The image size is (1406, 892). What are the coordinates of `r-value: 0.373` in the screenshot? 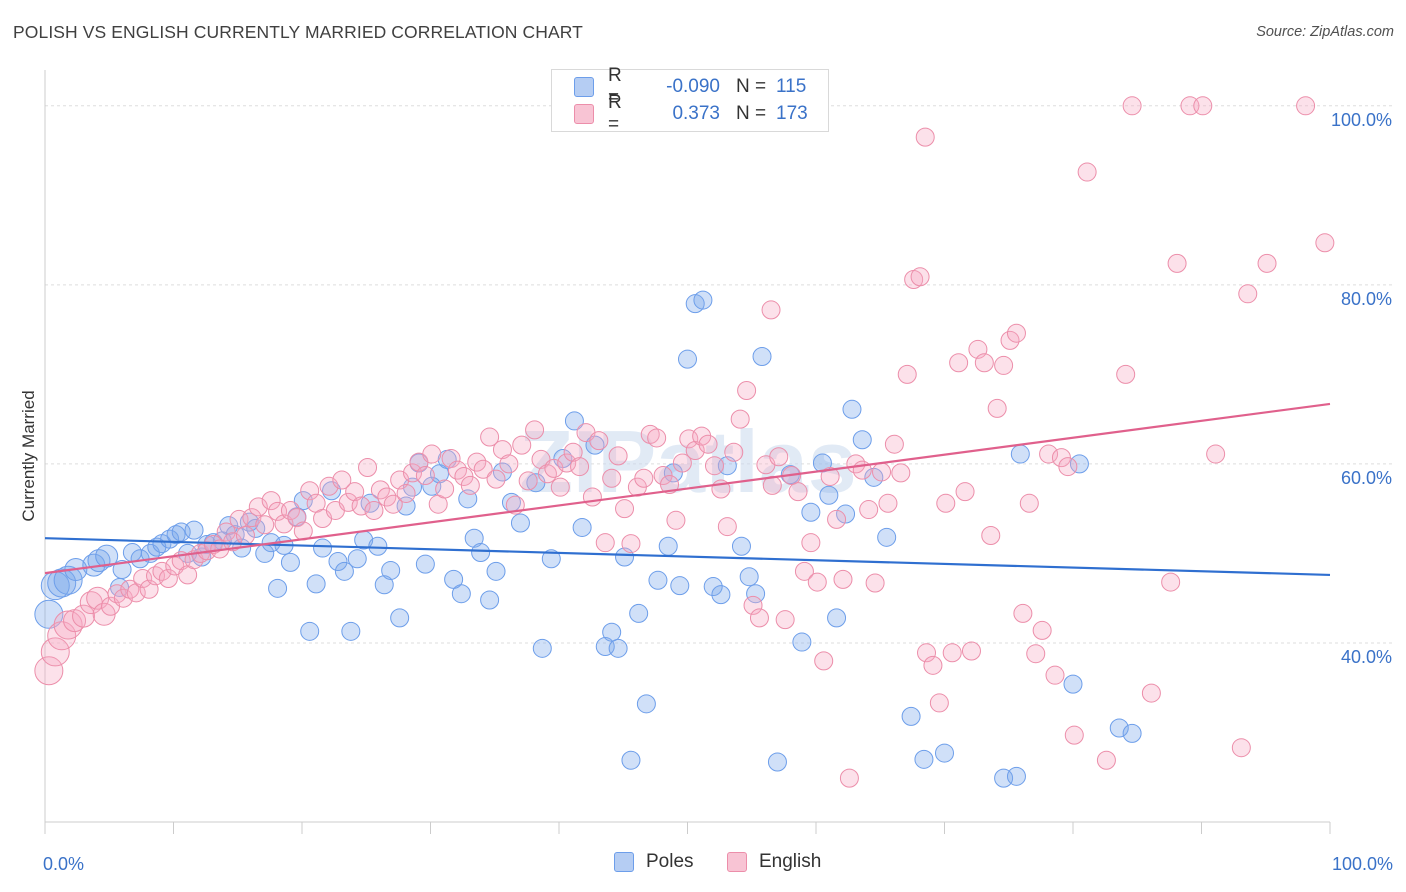 It's located at (696, 113).